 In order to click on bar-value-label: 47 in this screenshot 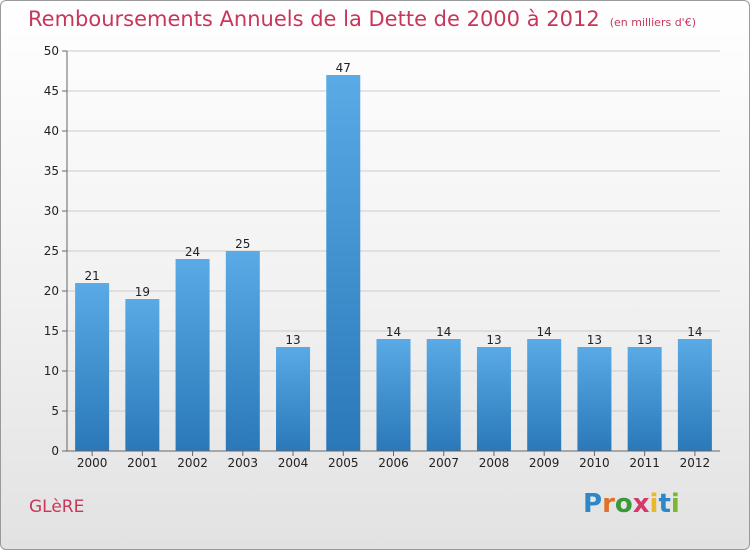, I will do `click(343, 68)`.